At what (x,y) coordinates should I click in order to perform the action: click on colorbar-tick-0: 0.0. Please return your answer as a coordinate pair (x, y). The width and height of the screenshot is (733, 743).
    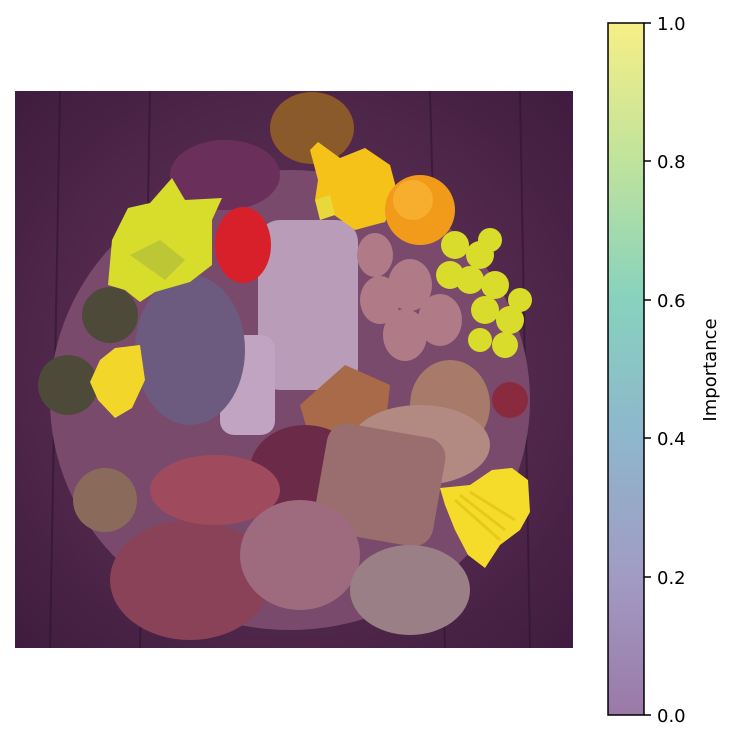
    Looking at the image, I should click on (671, 716).